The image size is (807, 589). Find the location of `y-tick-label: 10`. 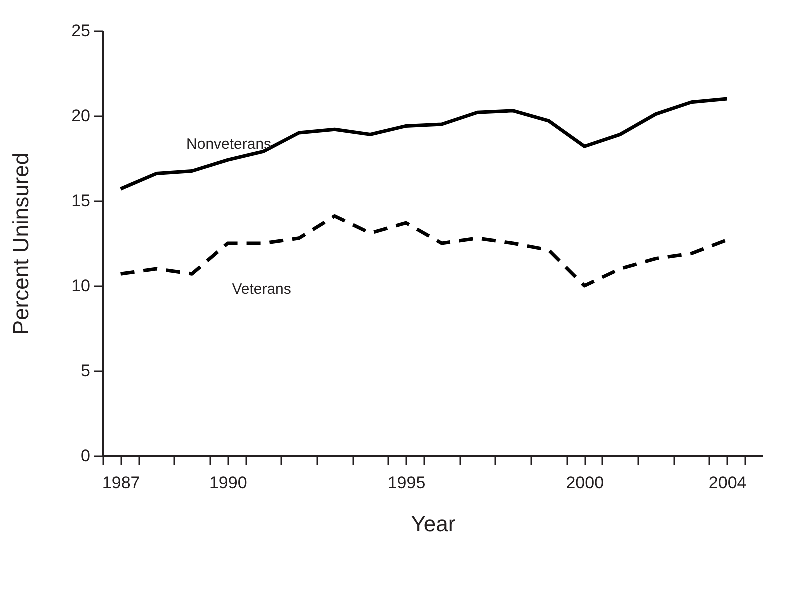

y-tick-label: 10 is located at coordinates (81, 286).